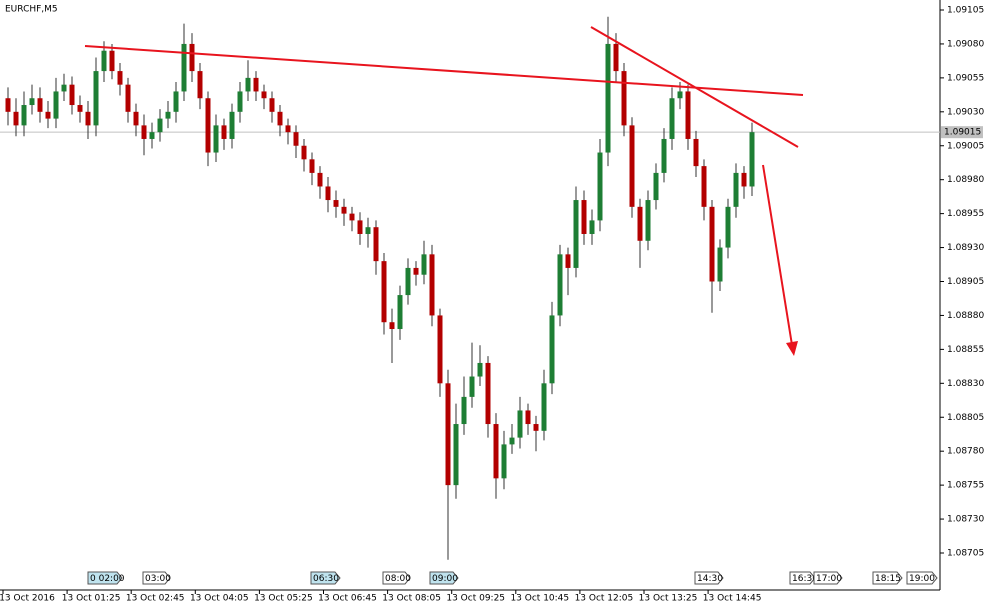 The width and height of the screenshot is (993, 609). I want to click on y-tick-label: 1.08730, so click(965, 520).